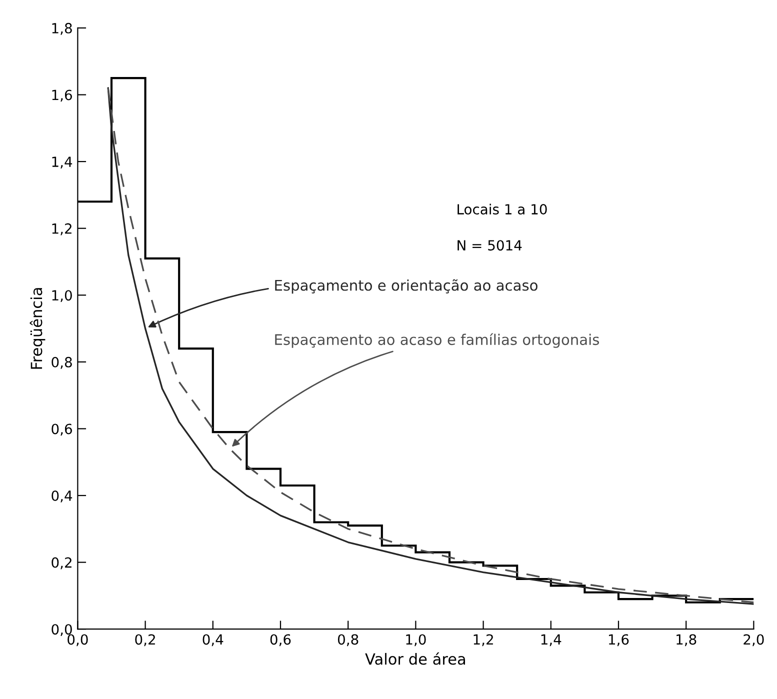  Describe the element at coordinates (551, 640) in the screenshot. I see `x-tick-label: 1,4` at that location.